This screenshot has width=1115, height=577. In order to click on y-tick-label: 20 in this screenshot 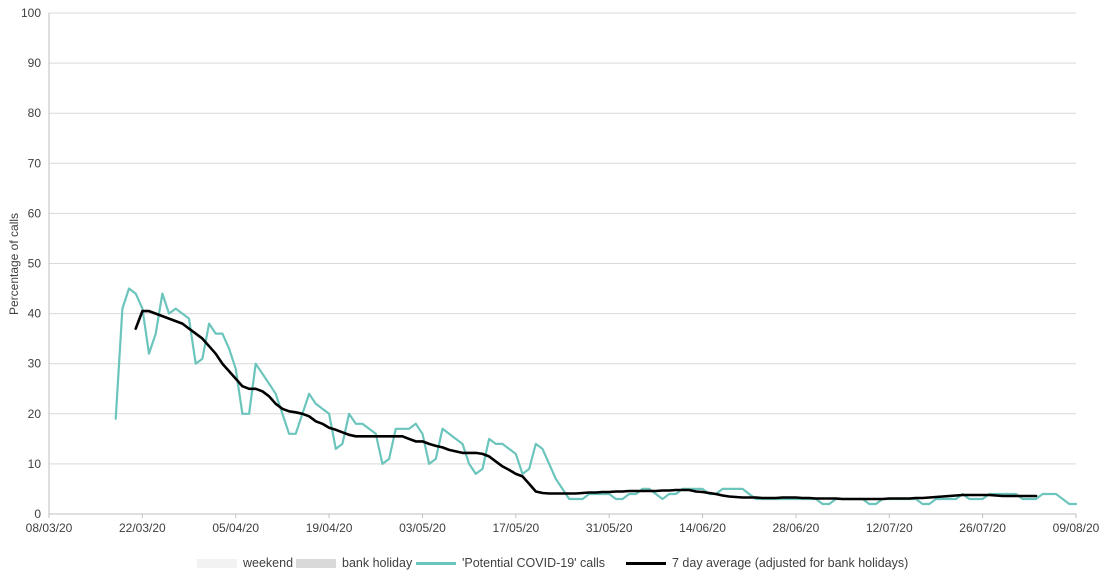, I will do `click(35, 414)`.